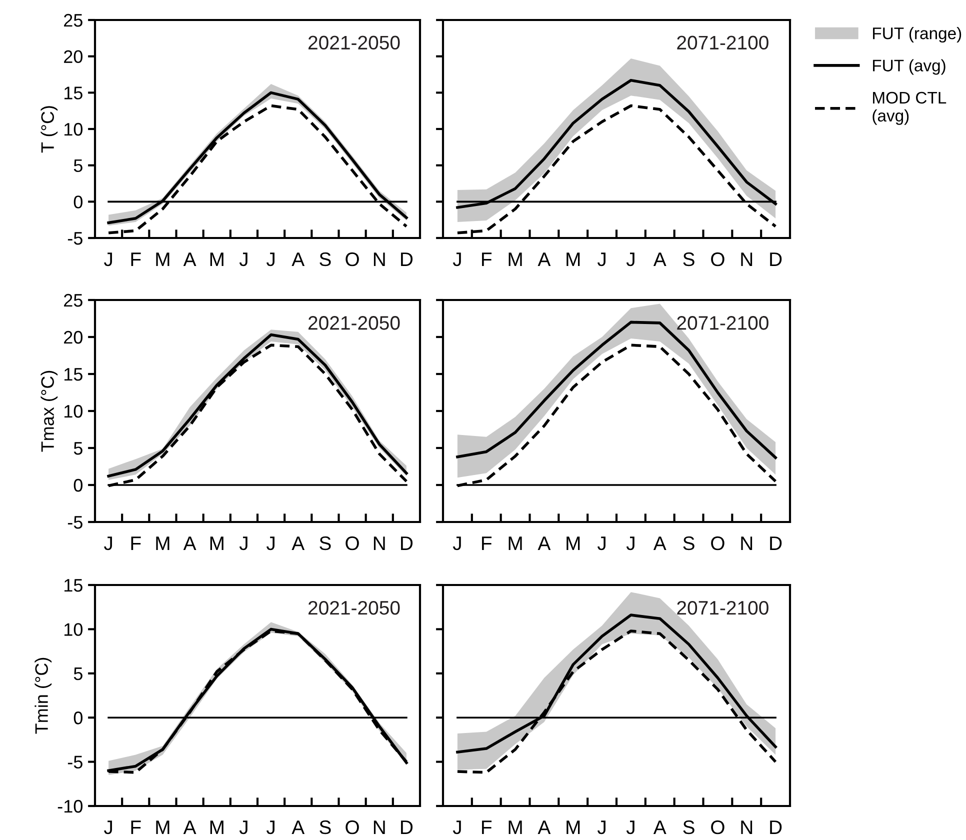 The height and width of the screenshot is (840, 966). I want to click on y-axis-title: Tmax (°C), so click(49, 411).